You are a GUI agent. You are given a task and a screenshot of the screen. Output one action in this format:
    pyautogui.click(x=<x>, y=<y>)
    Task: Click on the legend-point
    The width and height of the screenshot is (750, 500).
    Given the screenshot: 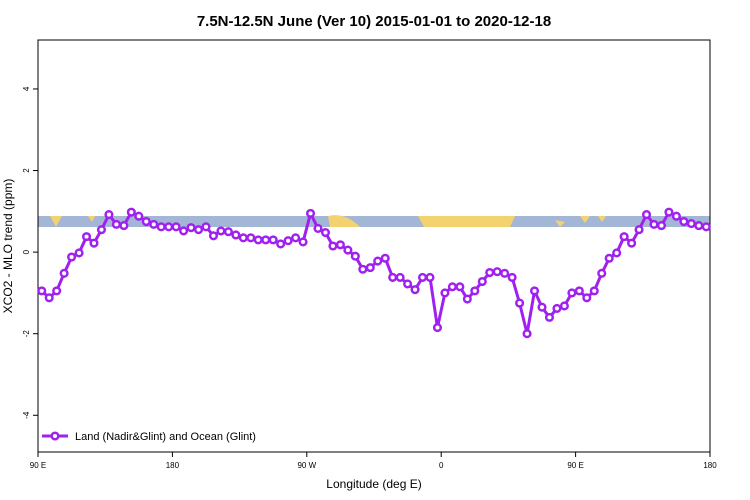 What is the action you would take?
    pyautogui.click(x=55, y=436)
    